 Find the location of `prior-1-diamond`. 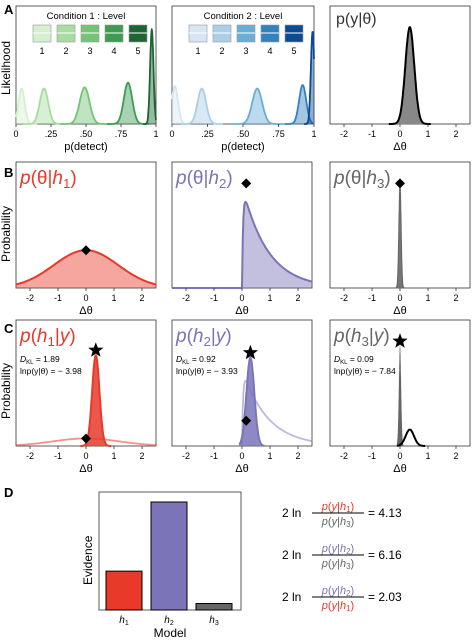

prior-1-diamond is located at coordinates (86, 250).